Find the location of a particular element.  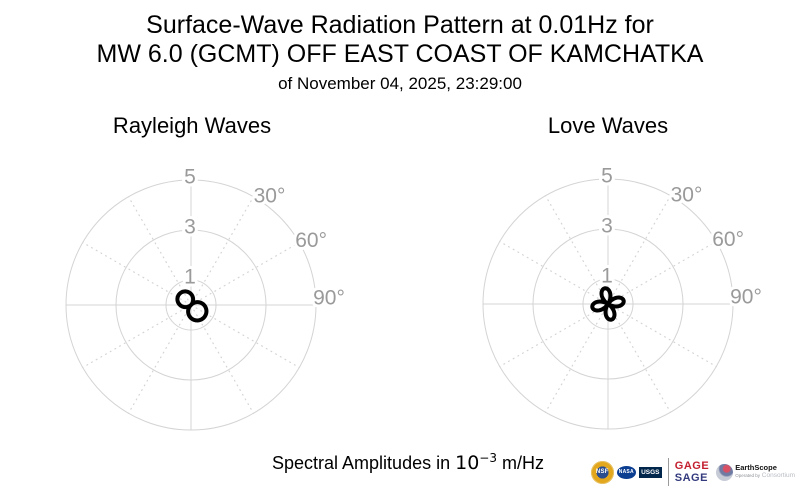

consortium-text: Consortium is located at coordinates (778, 475).